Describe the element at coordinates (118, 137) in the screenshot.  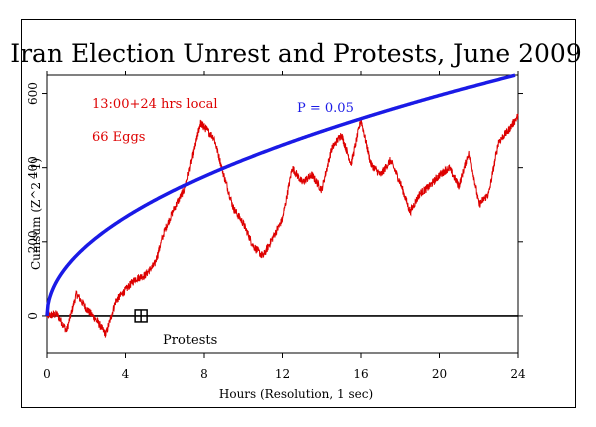
I see `eggs-annotation: 66 Eggs` at that location.